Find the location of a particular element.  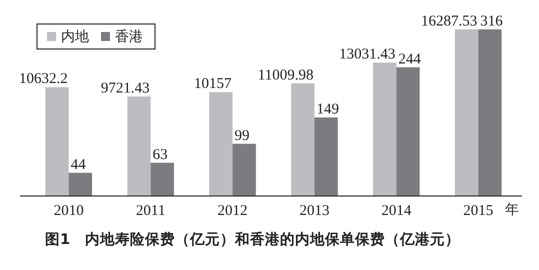

data-label: 11009.98 is located at coordinates (286, 75).